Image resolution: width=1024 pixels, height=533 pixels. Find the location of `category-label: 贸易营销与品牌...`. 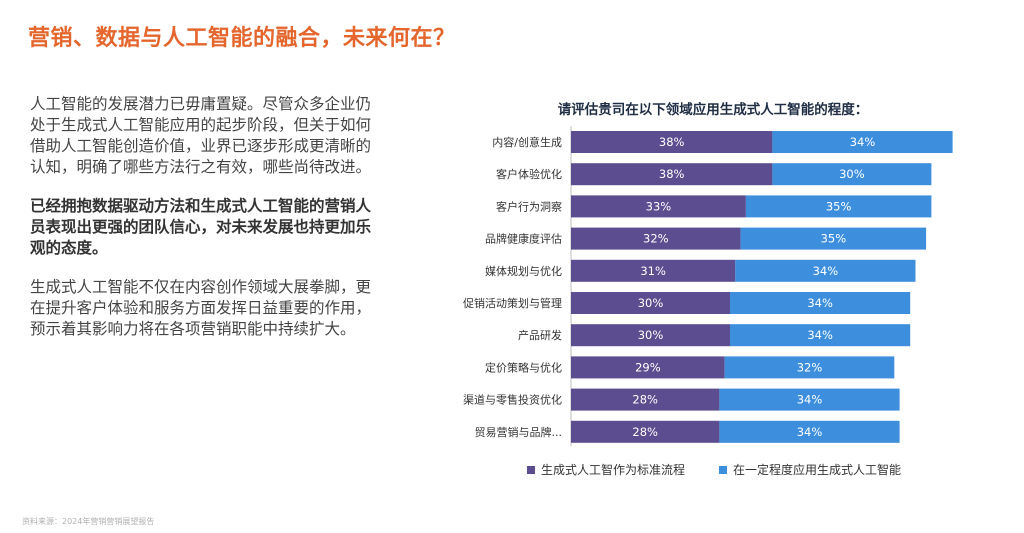

category-label: 贸易营销与品牌... is located at coordinates (519, 432).